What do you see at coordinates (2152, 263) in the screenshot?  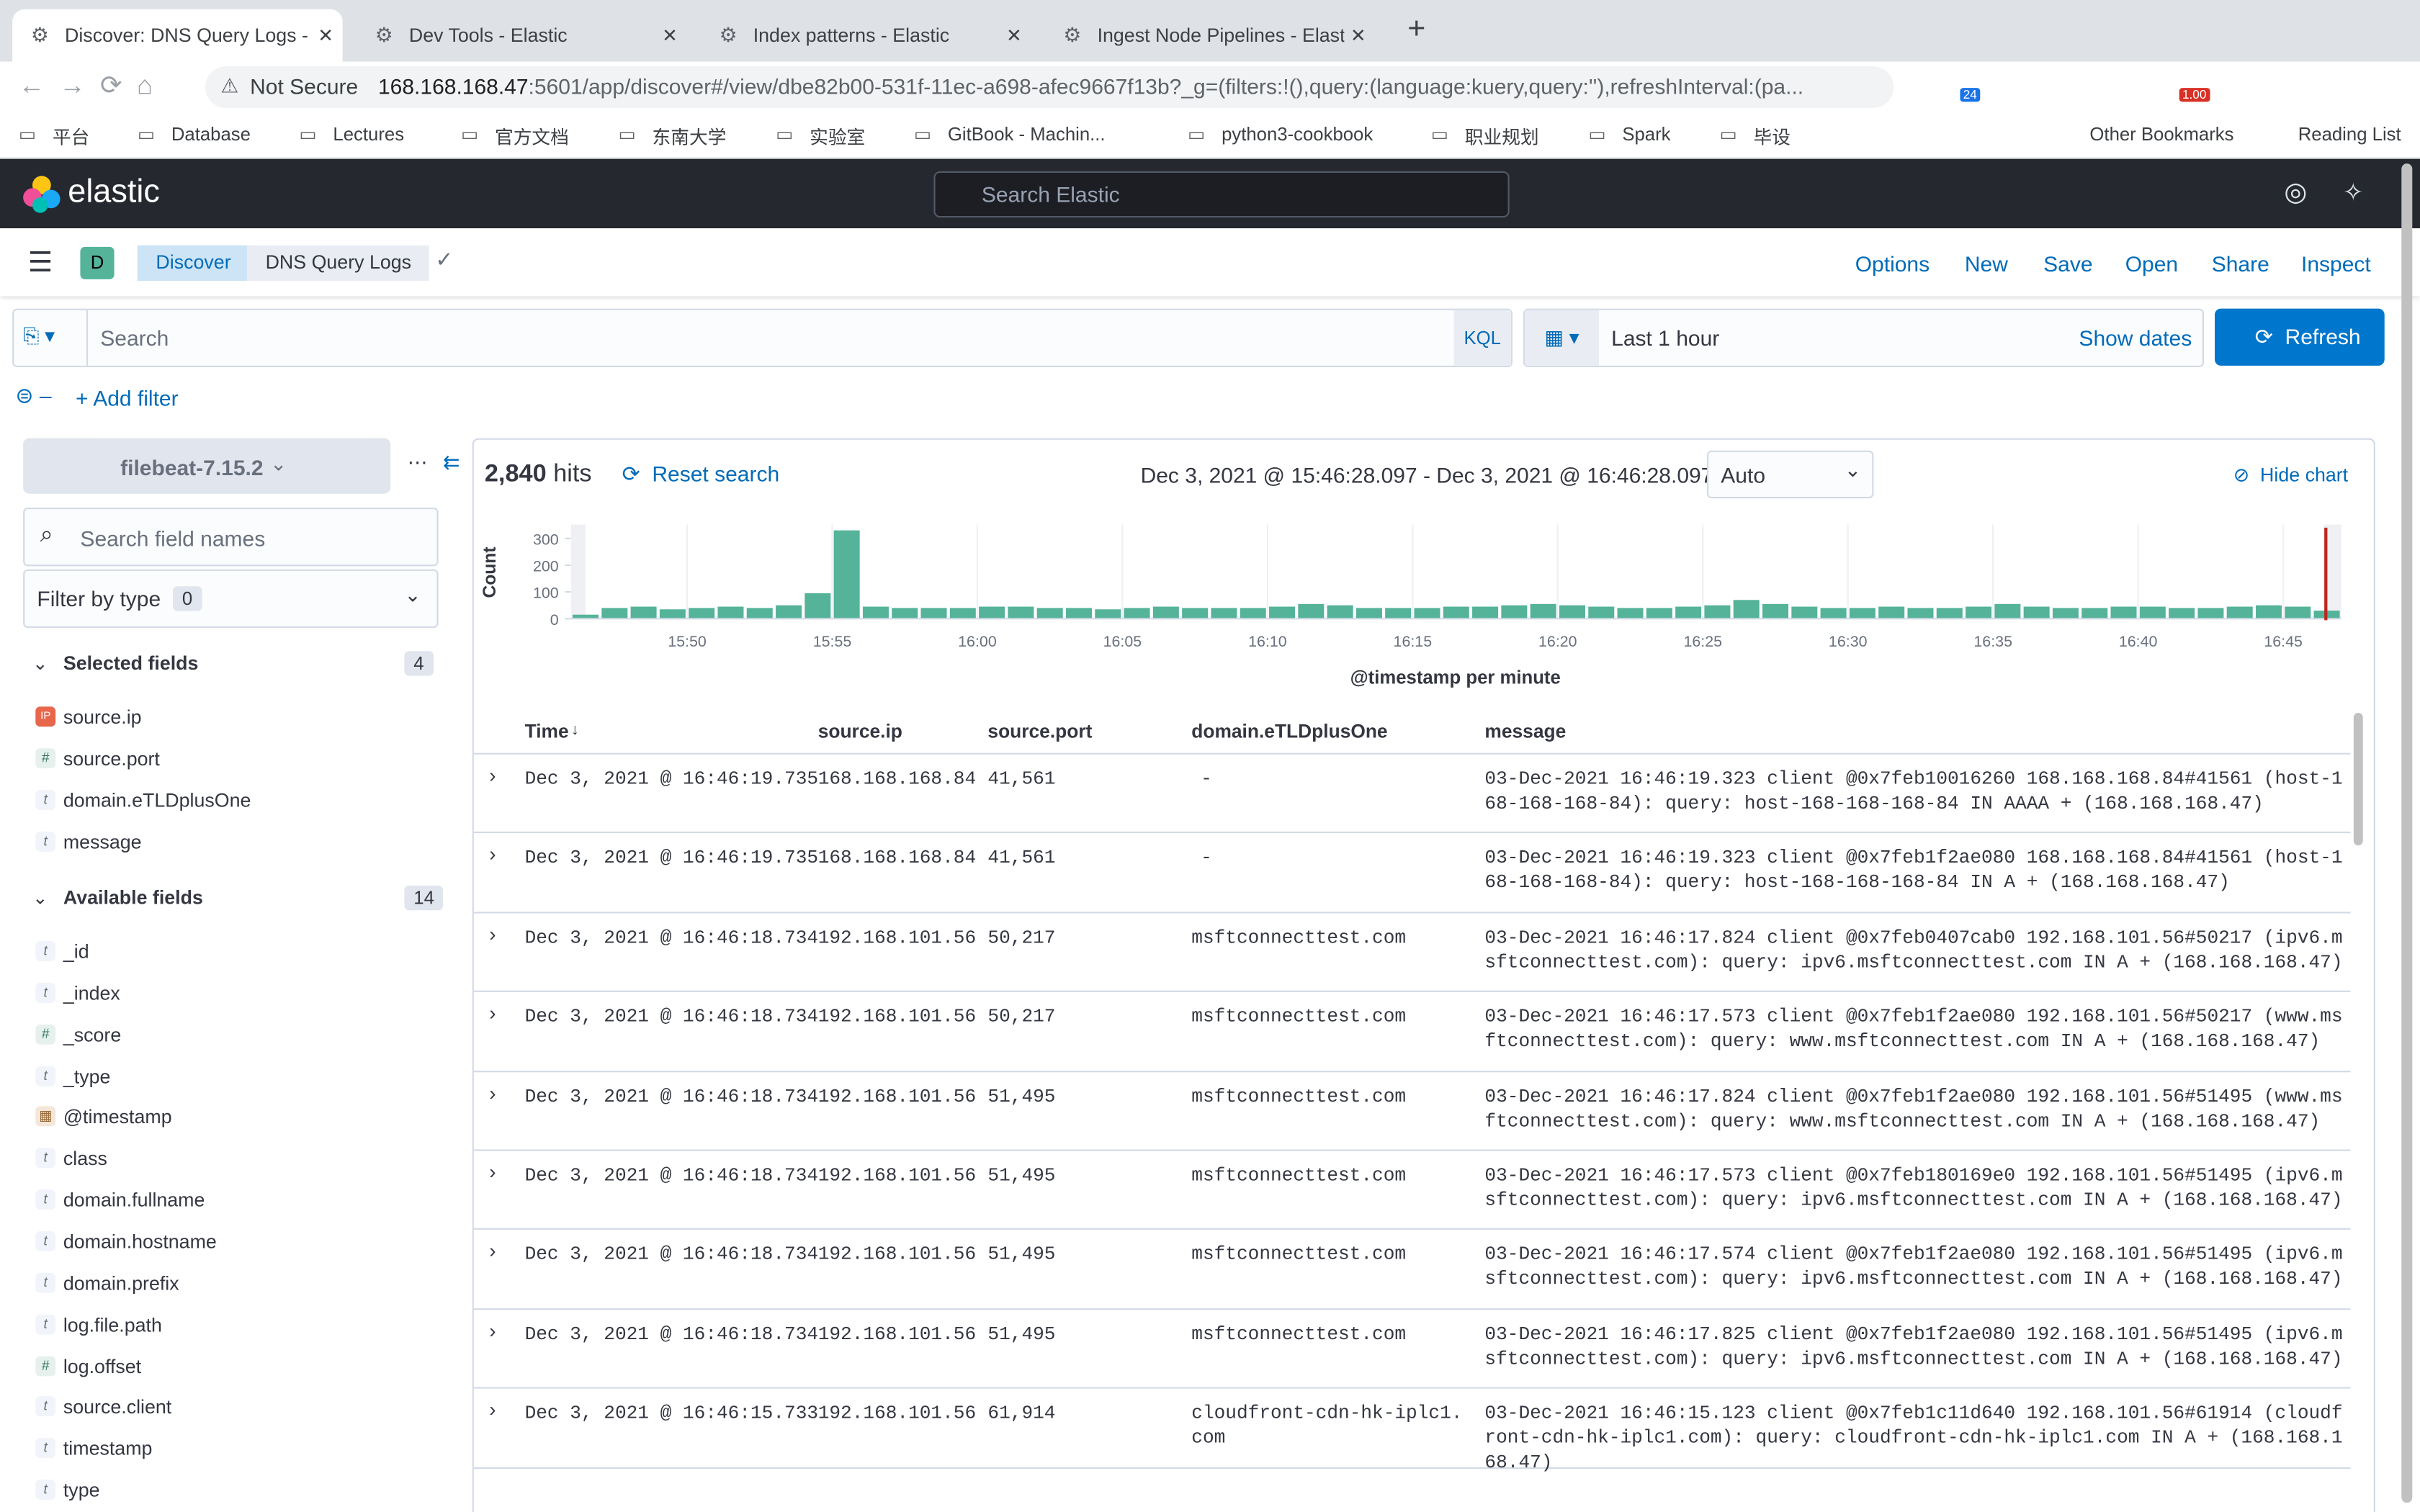 I see `menu-item: Open` at bounding box center [2152, 263].